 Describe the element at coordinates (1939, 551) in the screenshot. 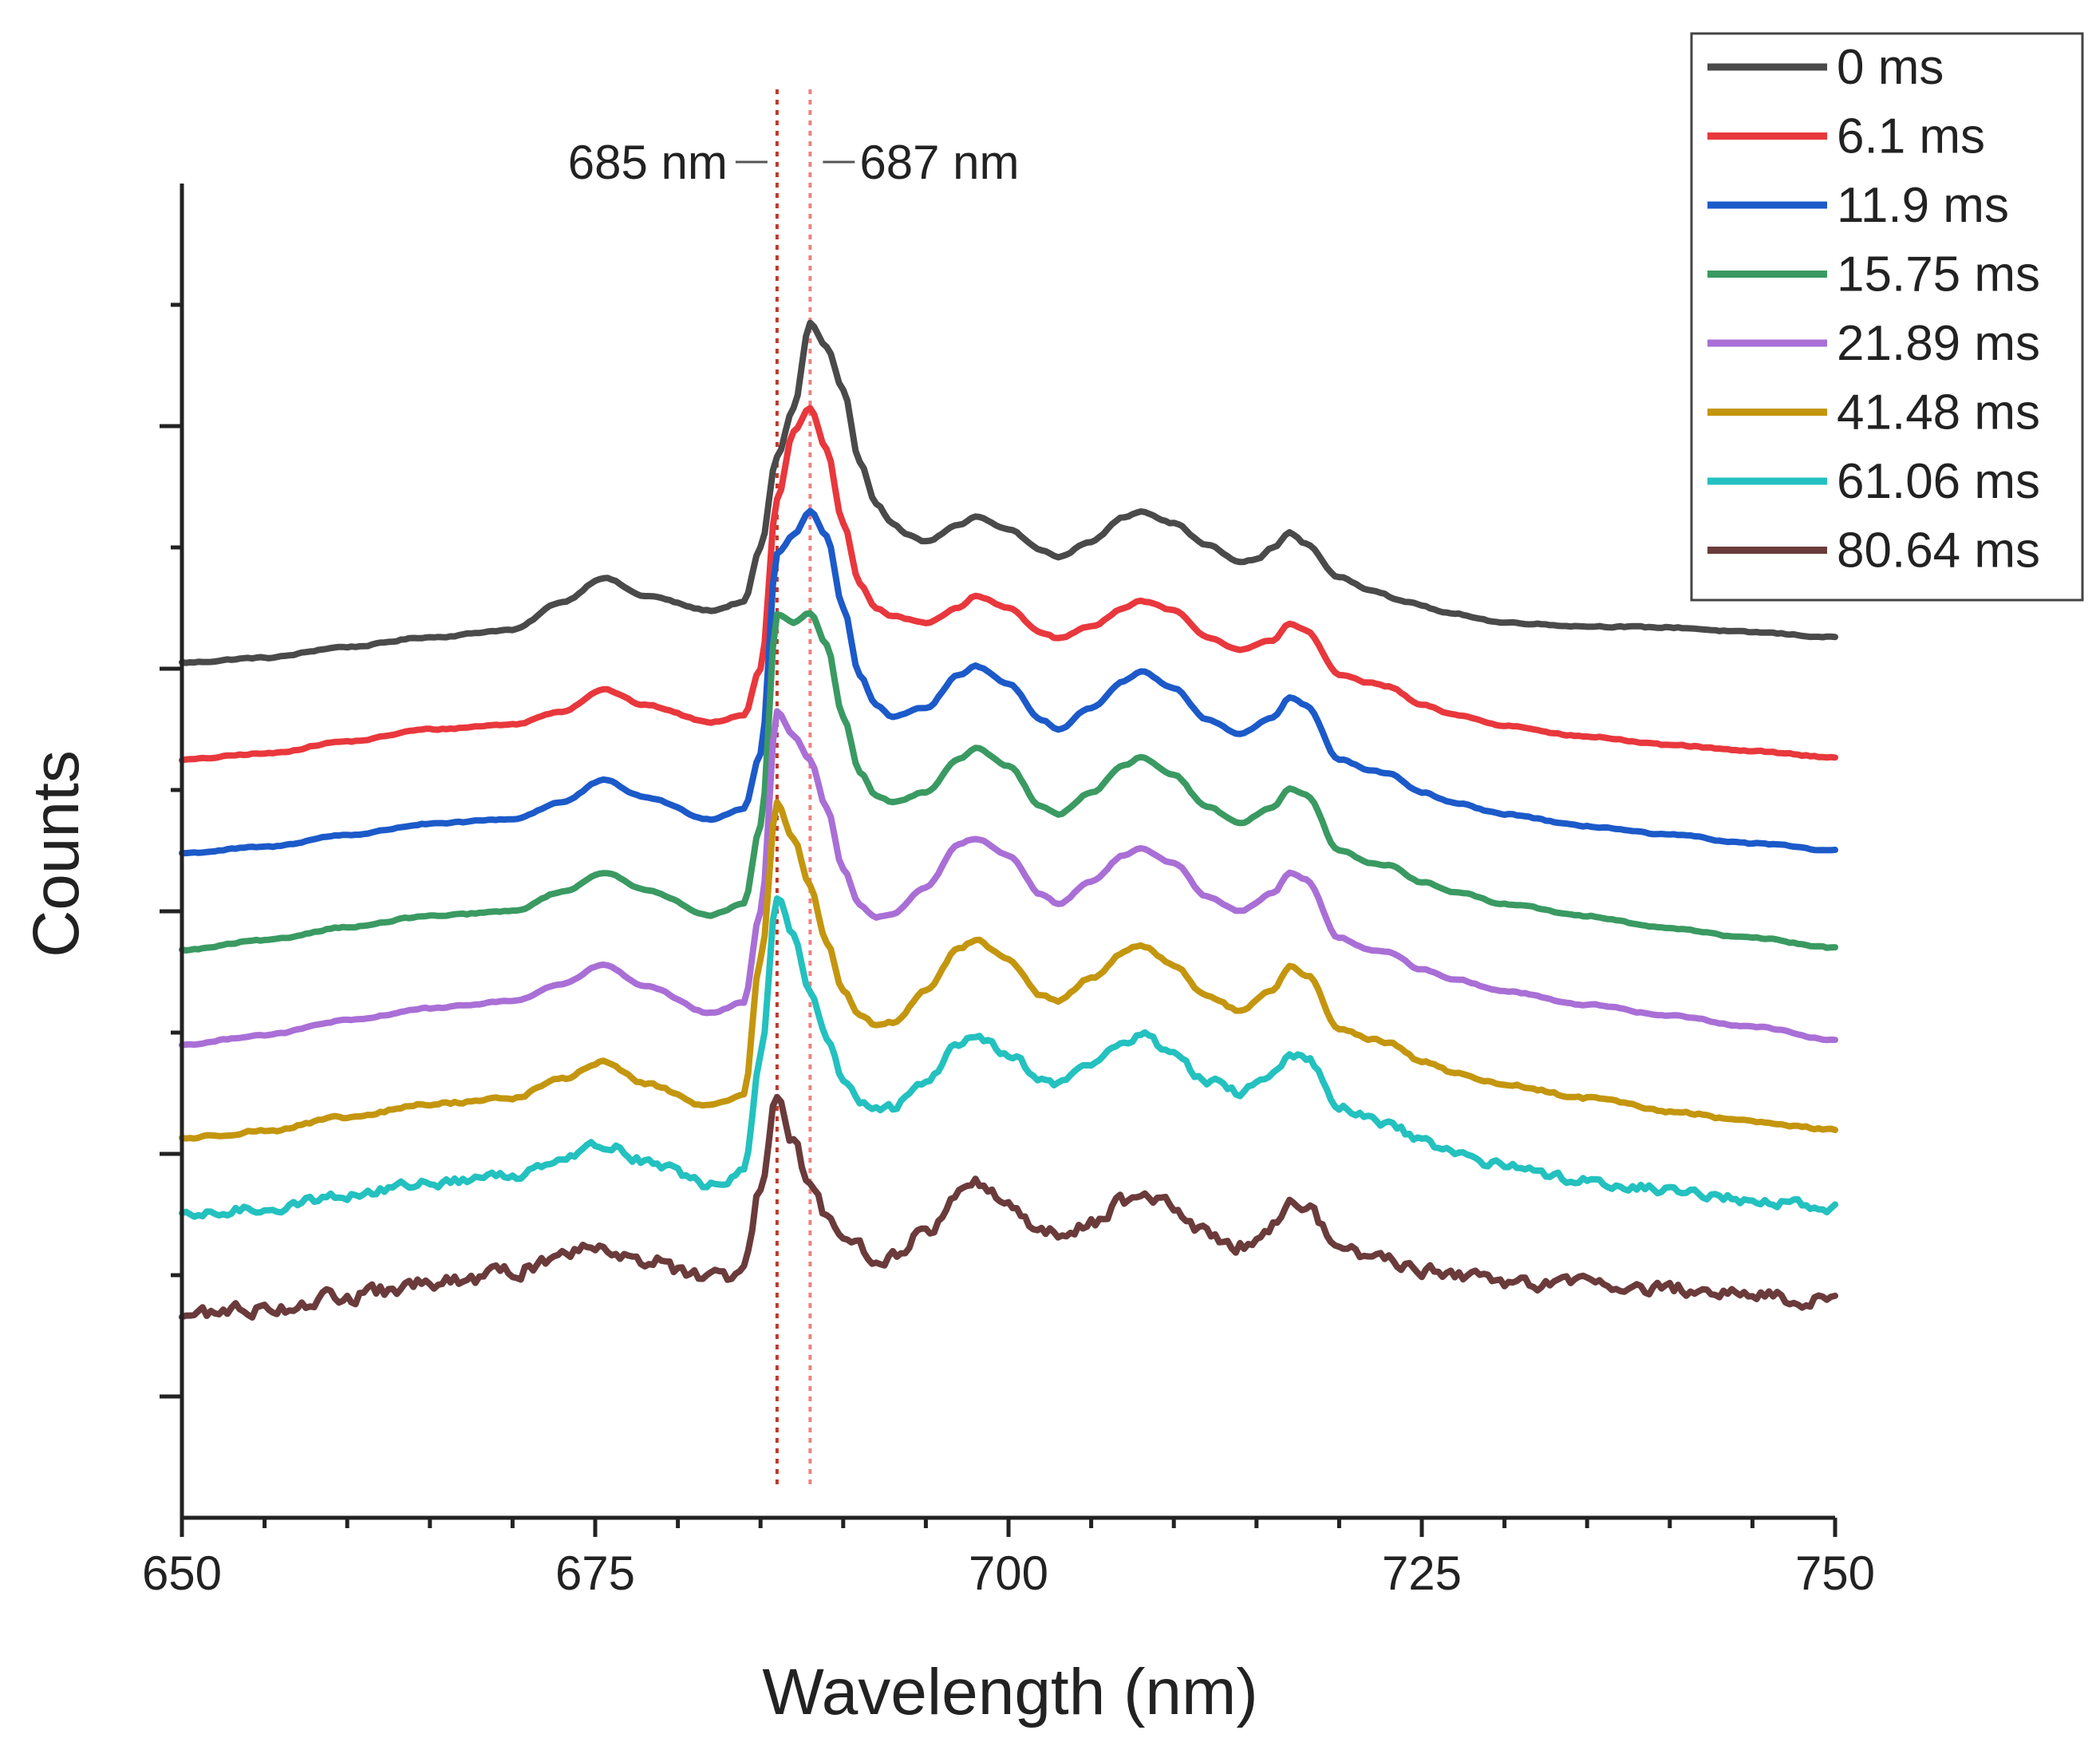

I see `legend-label: 80.64 ms` at that location.